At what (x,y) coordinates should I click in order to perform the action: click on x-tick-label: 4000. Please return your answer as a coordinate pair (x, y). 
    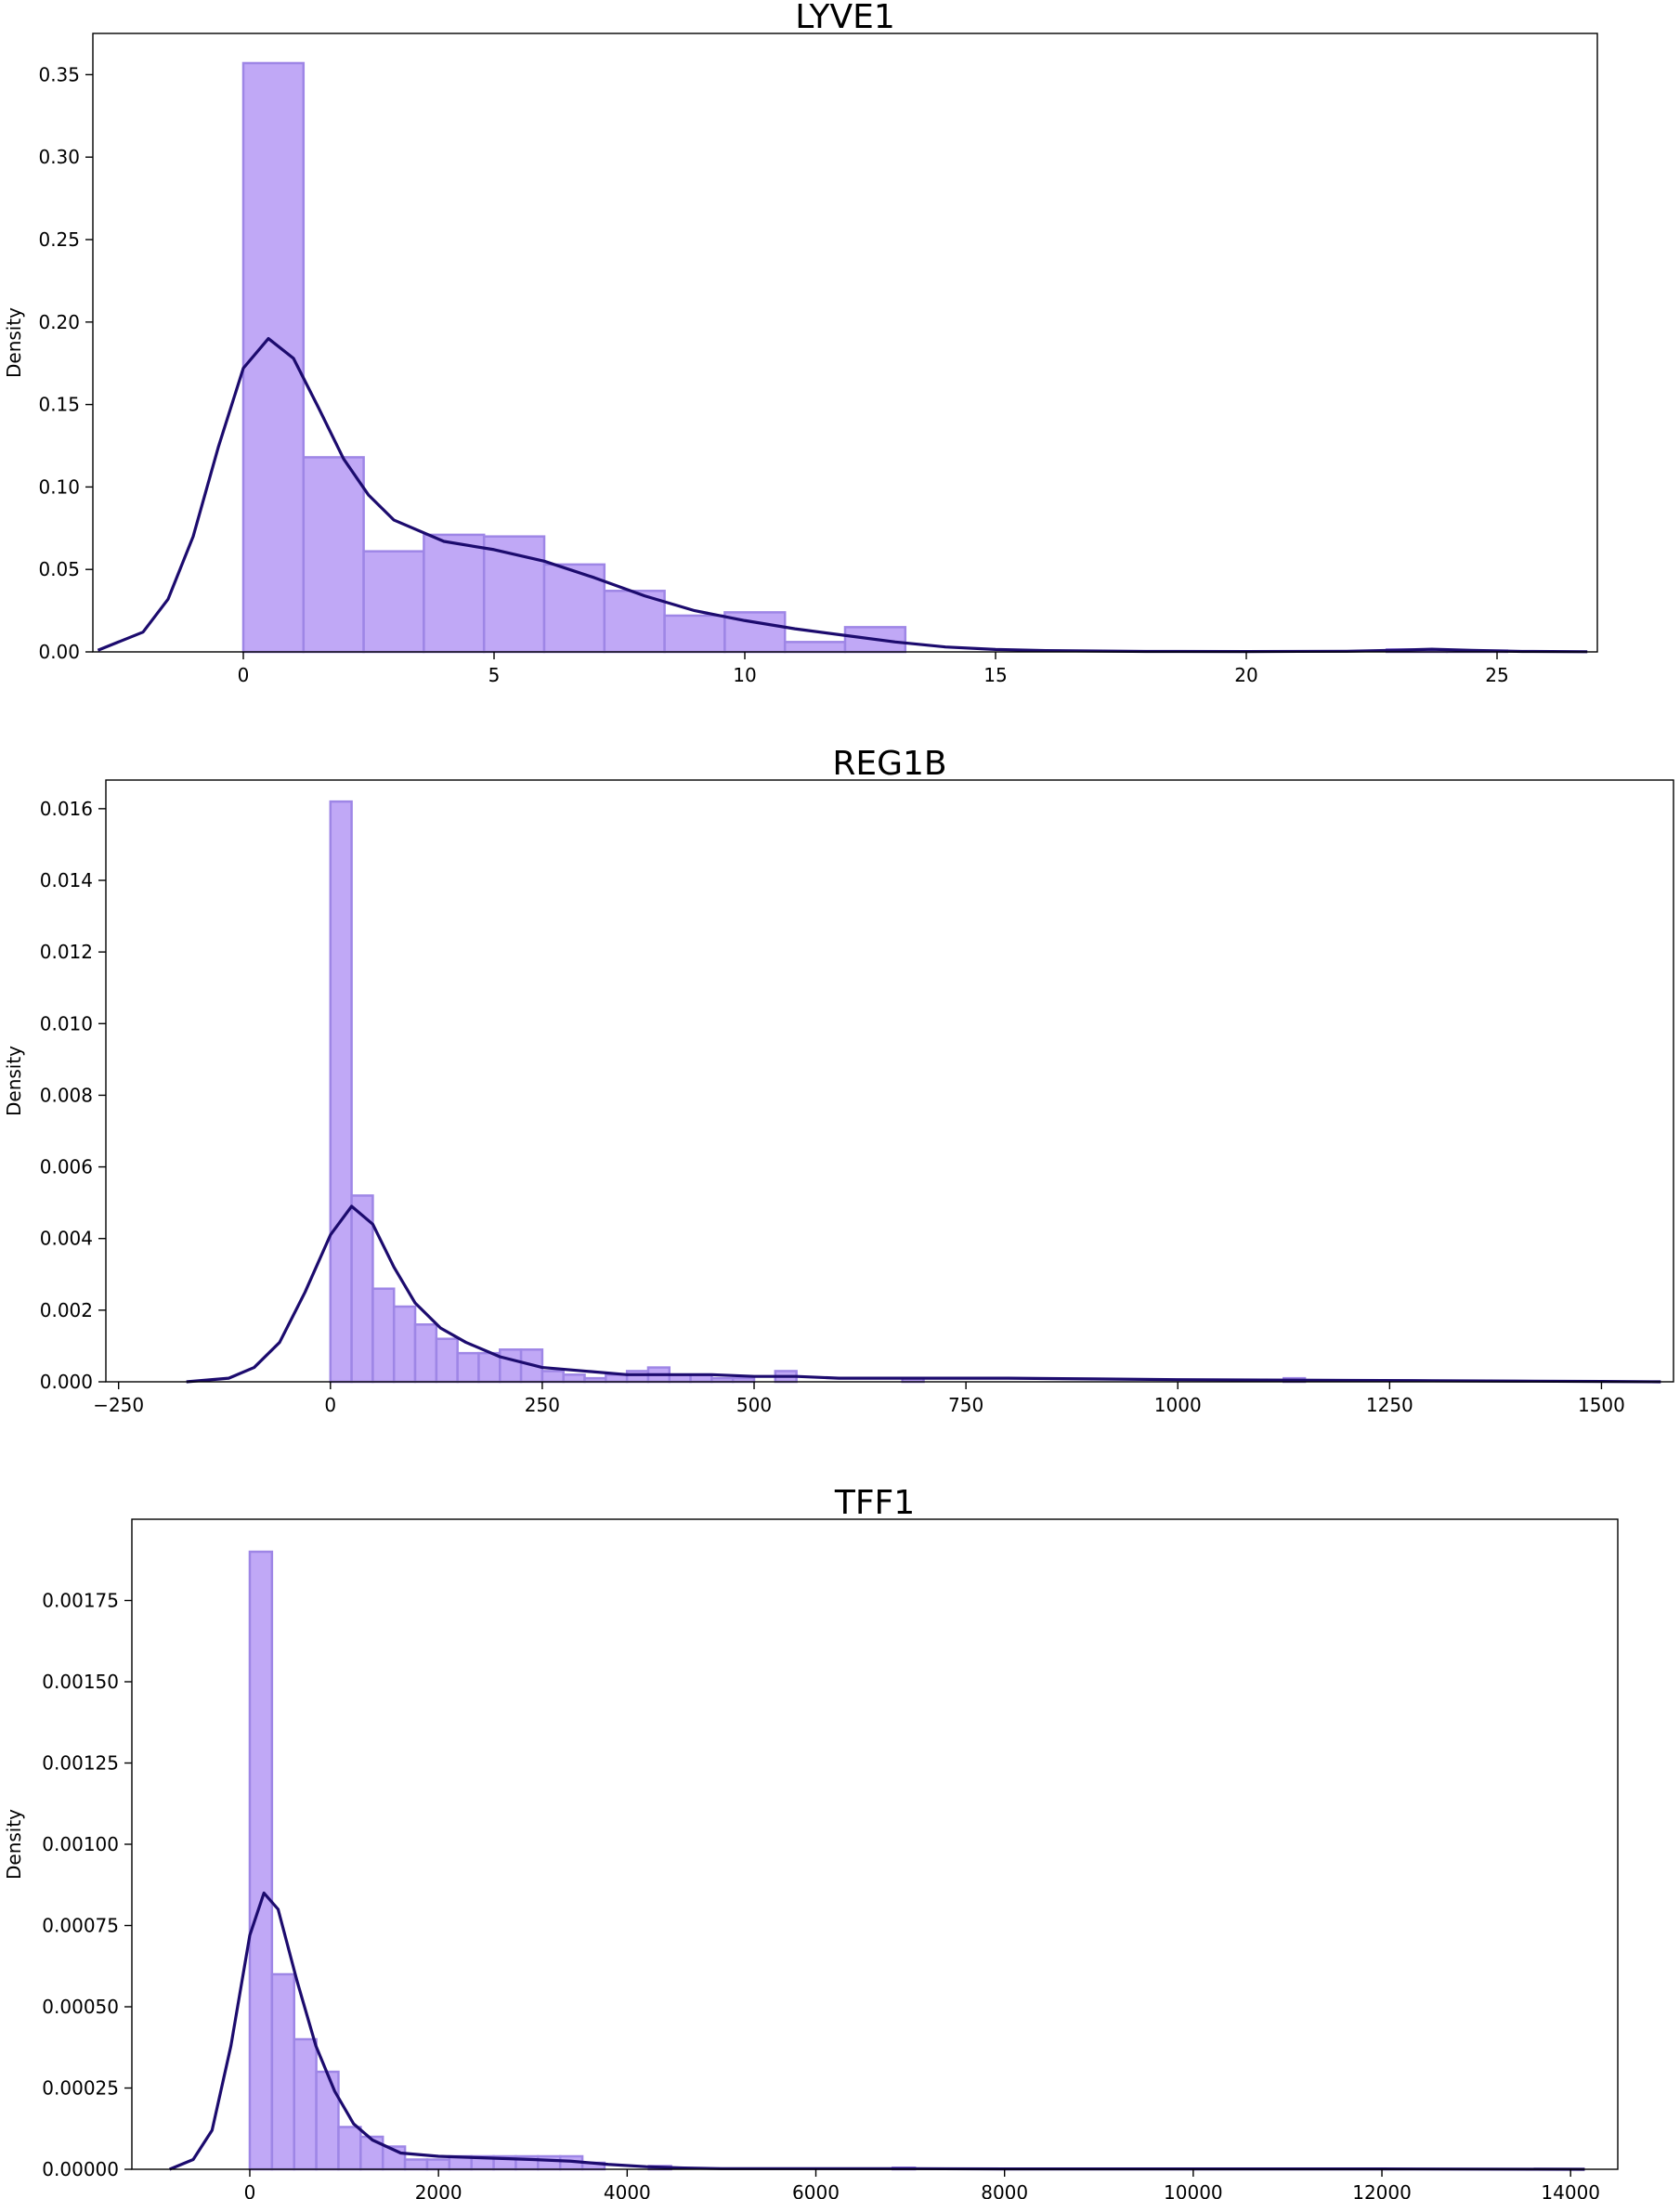
    Looking at the image, I should click on (627, 2190).